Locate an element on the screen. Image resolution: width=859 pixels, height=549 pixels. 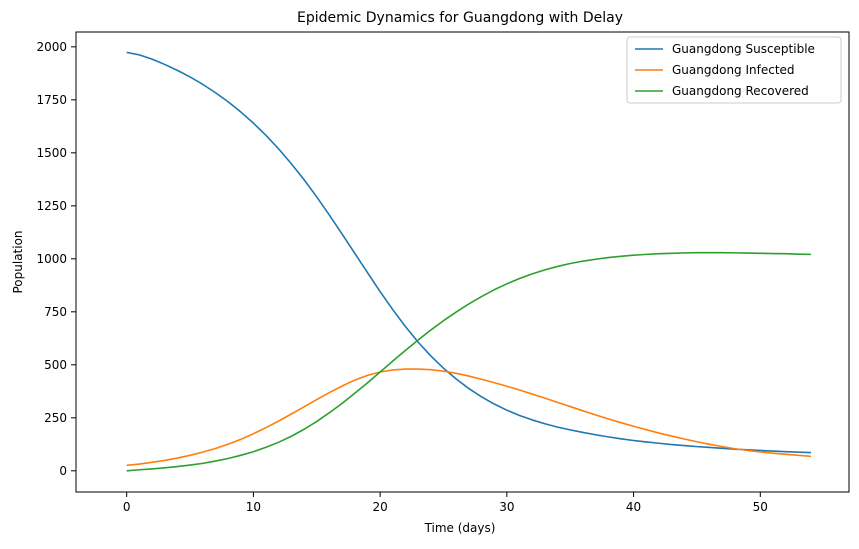
y-tick-label: 0 is located at coordinates (63, 471).